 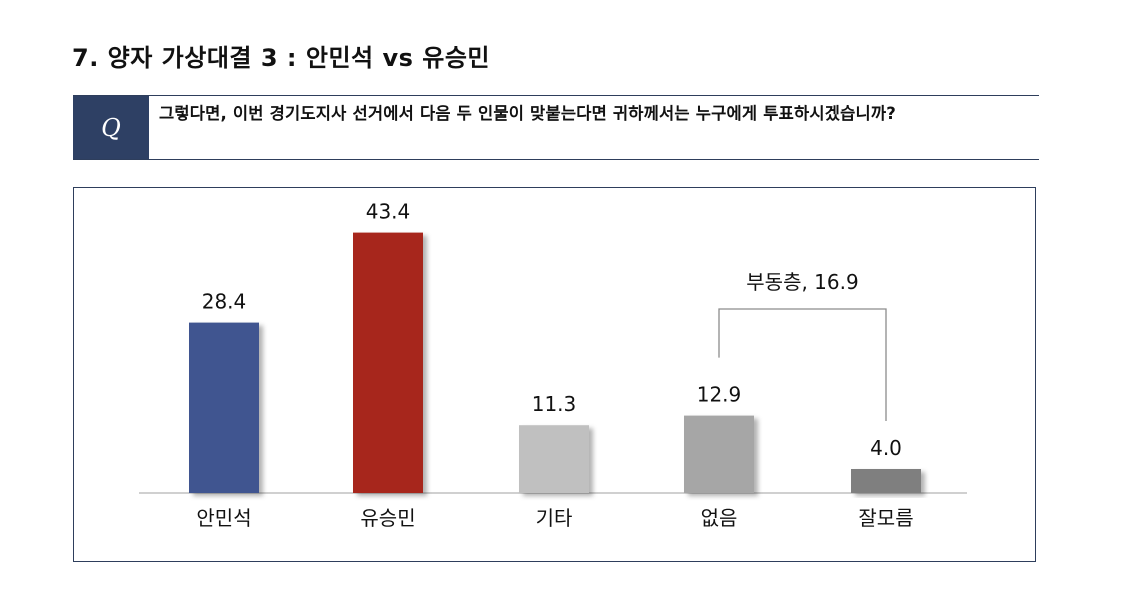 What do you see at coordinates (885, 518) in the screenshot?
I see `category-label-5: 잘모름` at bounding box center [885, 518].